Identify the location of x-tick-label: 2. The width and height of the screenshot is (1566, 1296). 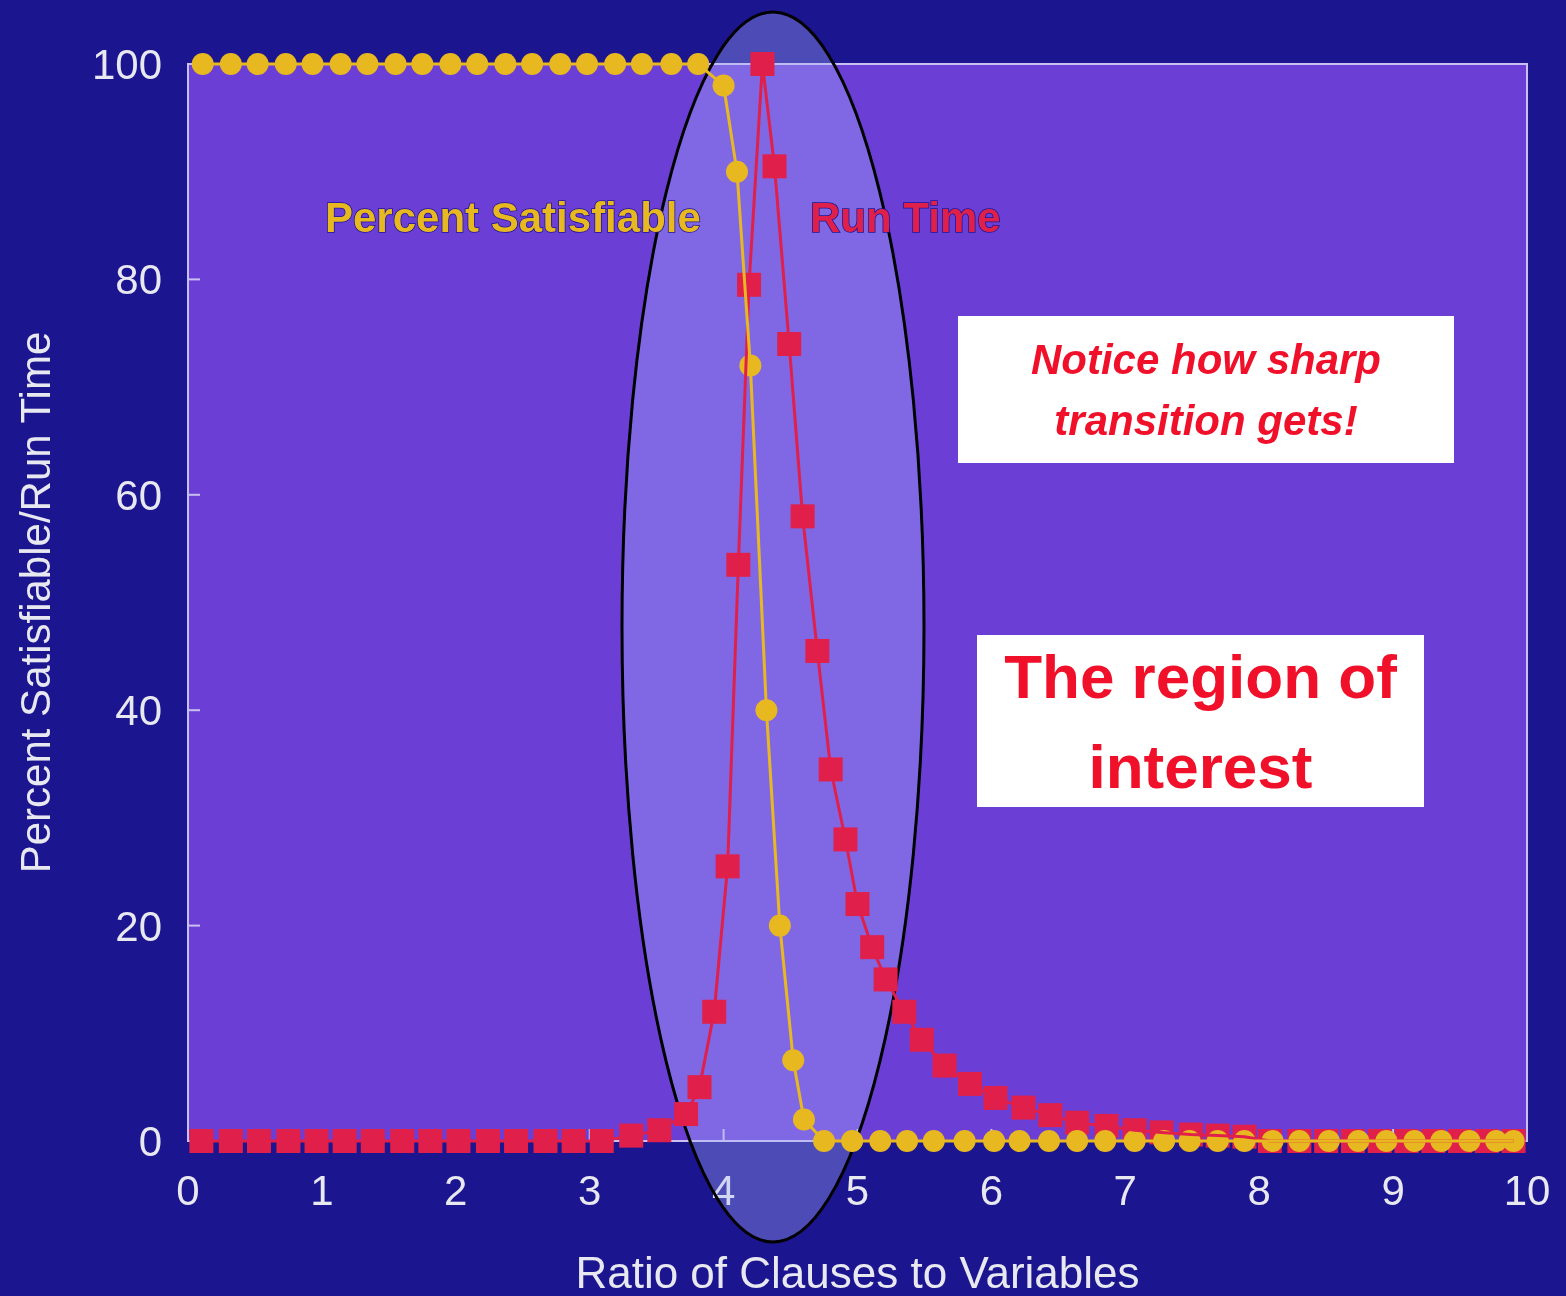
(456, 1190).